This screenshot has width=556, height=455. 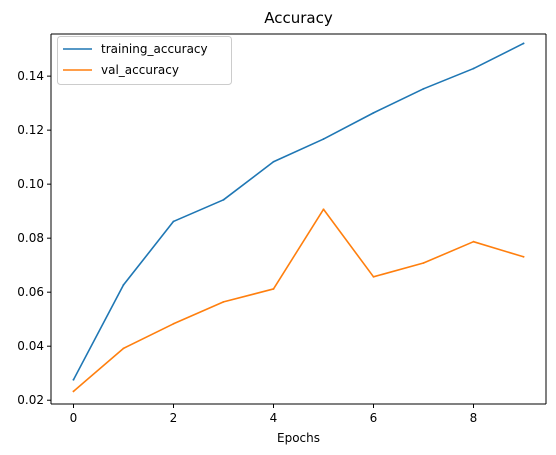 I want to click on y-tick-label: 0.10, so click(x=30, y=184).